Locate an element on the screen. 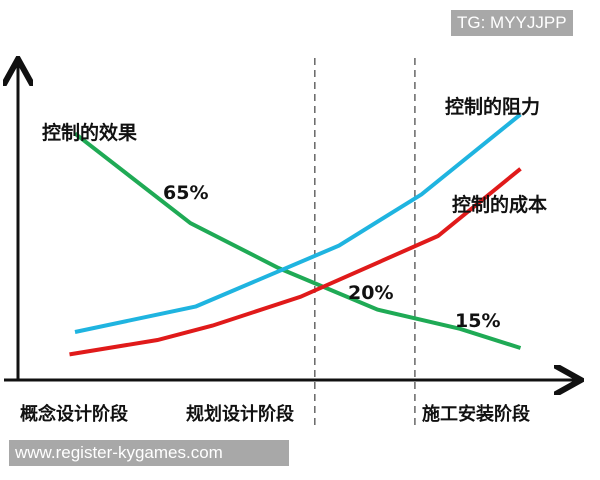 Image resolution: width=600 pixels, height=480 pixels. x-tick-label: 规划设计阶段 is located at coordinates (240, 414).